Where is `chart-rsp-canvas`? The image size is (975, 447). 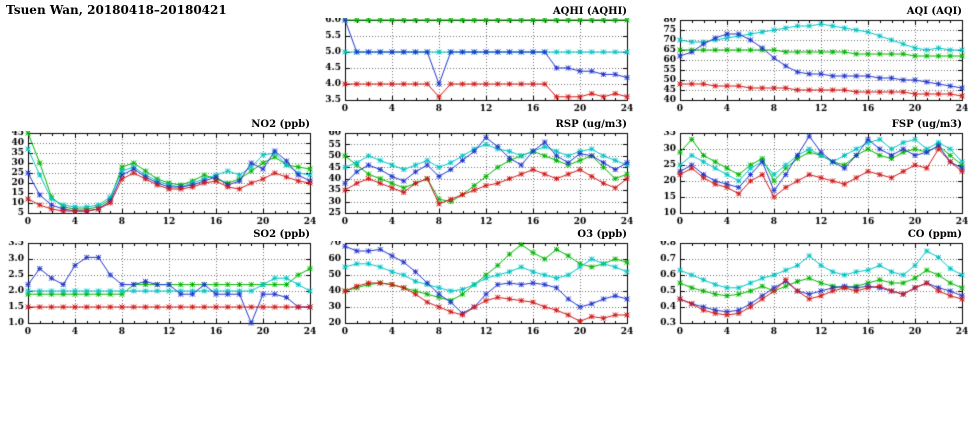 chart-rsp-canvas is located at coordinates (475, 180).